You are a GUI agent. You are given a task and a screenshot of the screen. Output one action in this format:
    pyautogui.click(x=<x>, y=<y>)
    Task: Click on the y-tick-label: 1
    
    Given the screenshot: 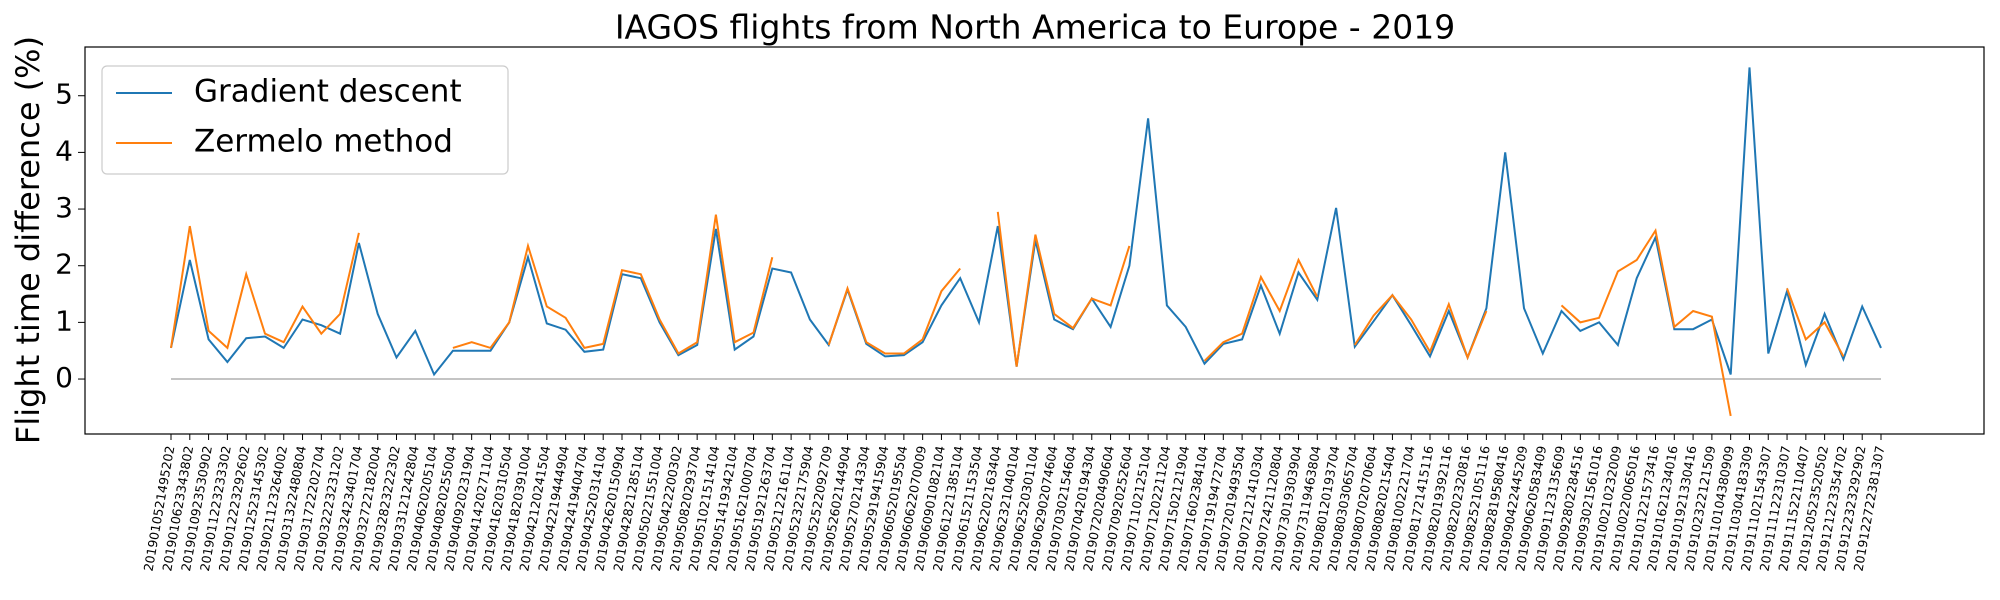 What is the action you would take?
    pyautogui.click(x=64, y=320)
    